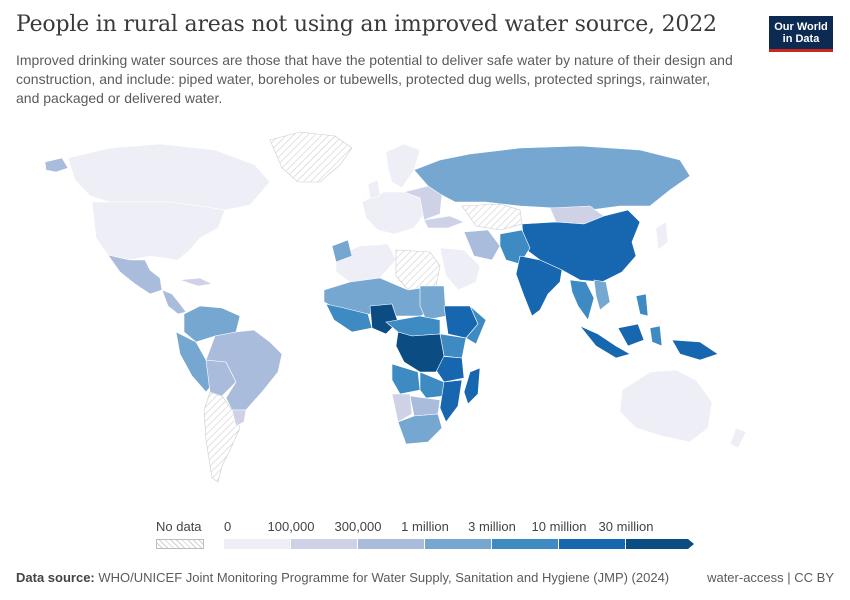  What do you see at coordinates (492, 217) in the screenshot?
I see `region-kazakhstan` at bounding box center [492, 217].